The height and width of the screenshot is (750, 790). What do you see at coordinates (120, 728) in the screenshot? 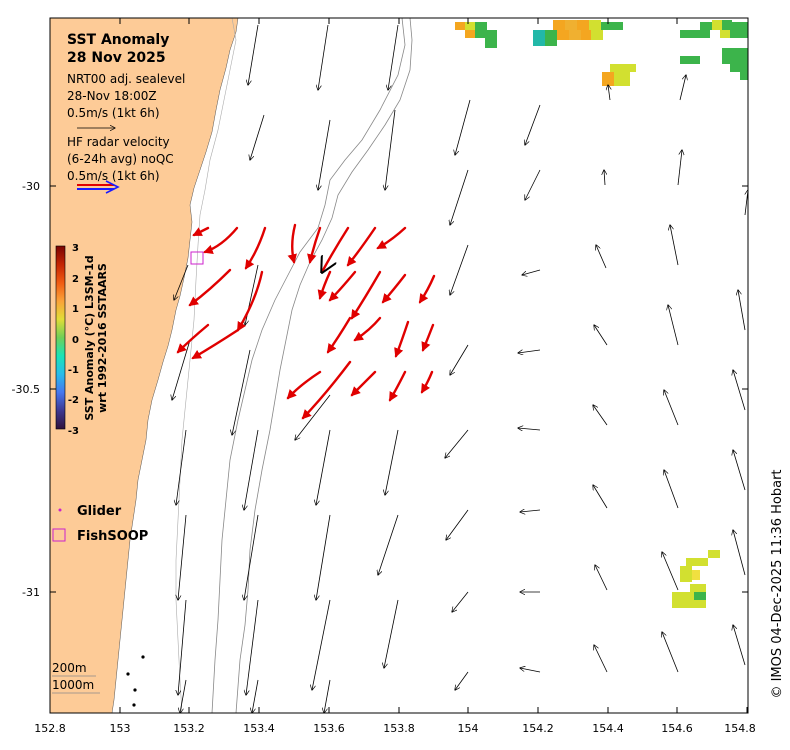
I see `x-tick-label: 153` at bounding box center [120, 728].